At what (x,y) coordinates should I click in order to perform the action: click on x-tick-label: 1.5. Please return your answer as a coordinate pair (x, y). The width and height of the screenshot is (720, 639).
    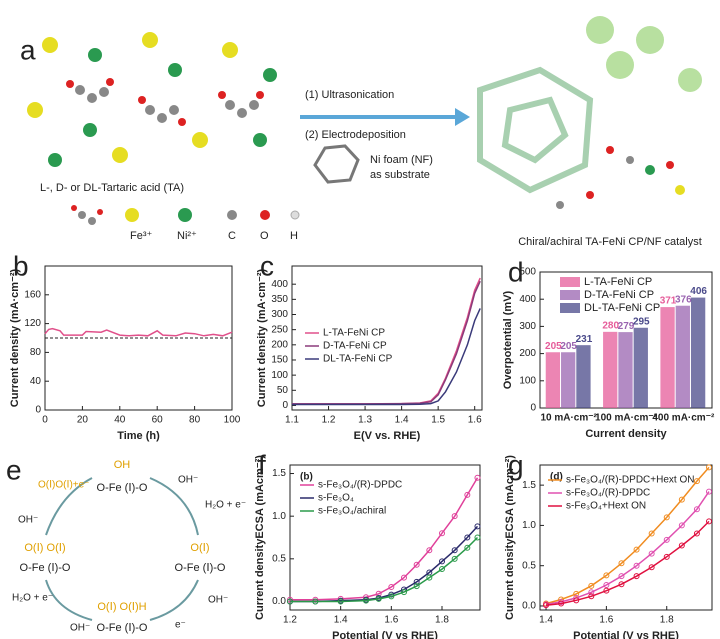
    Looking at the image, I should click on (438, 420).